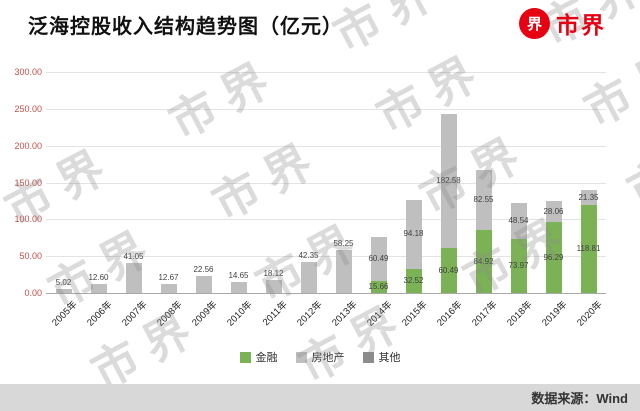  What do you see at coordinates (320, 397) in the screenshot?
I see `footer-bar: 数据来源：Wind` at bounding box center [320, 397].